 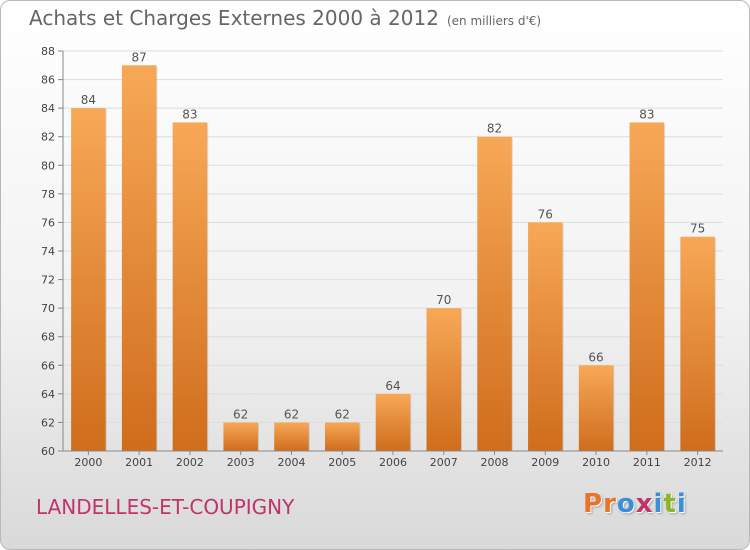 What do you see at coordinates (48, 108) in the screenshot?
I see `y-tick-label: 84` at bounding box center [48, 108].